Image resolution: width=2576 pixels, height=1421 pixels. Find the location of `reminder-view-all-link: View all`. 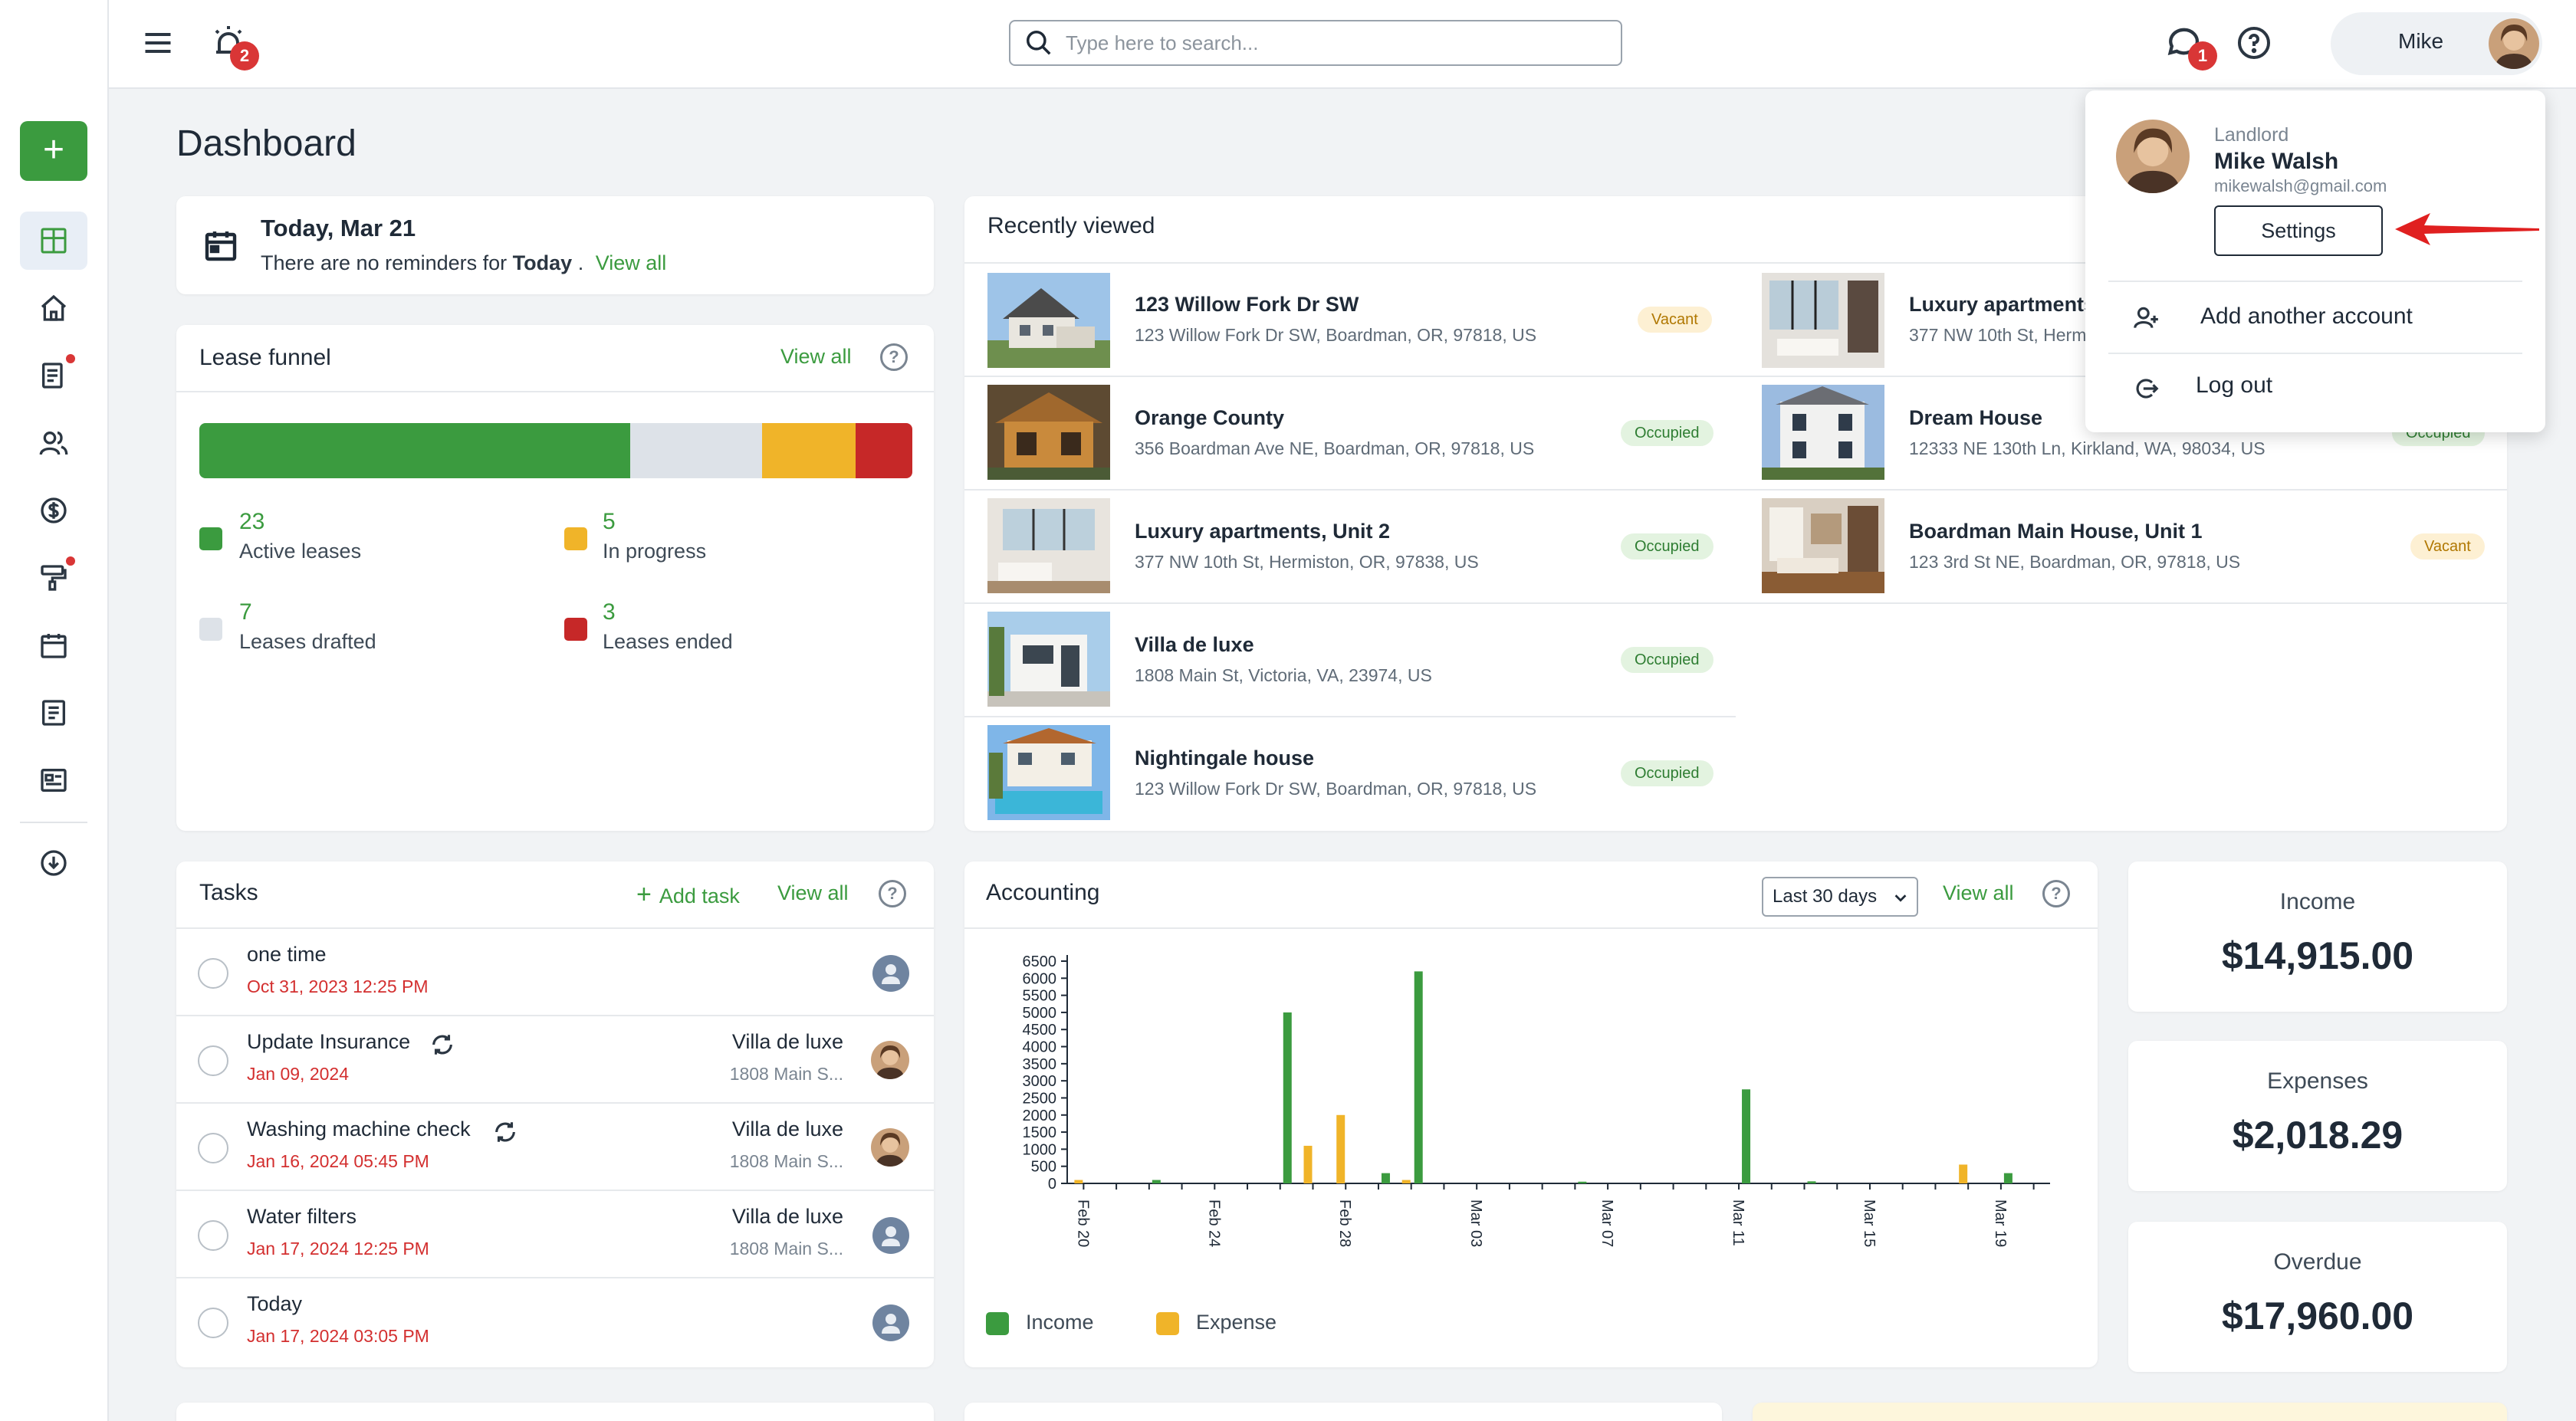

reminder-view-all-link: View all is located at coordinates (631, 262).